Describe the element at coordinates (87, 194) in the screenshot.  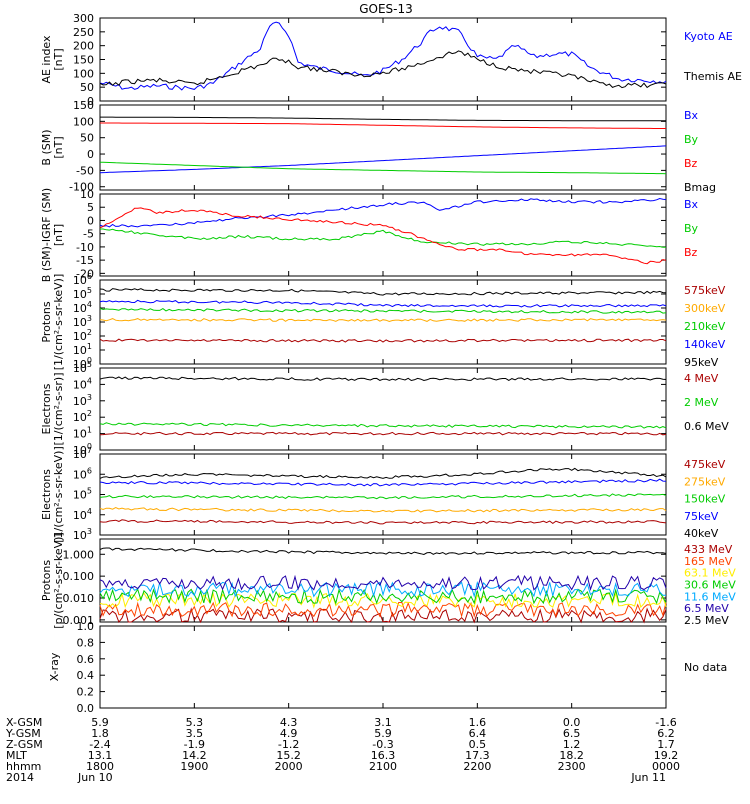
I see `y-tick-label: 10` at that location.